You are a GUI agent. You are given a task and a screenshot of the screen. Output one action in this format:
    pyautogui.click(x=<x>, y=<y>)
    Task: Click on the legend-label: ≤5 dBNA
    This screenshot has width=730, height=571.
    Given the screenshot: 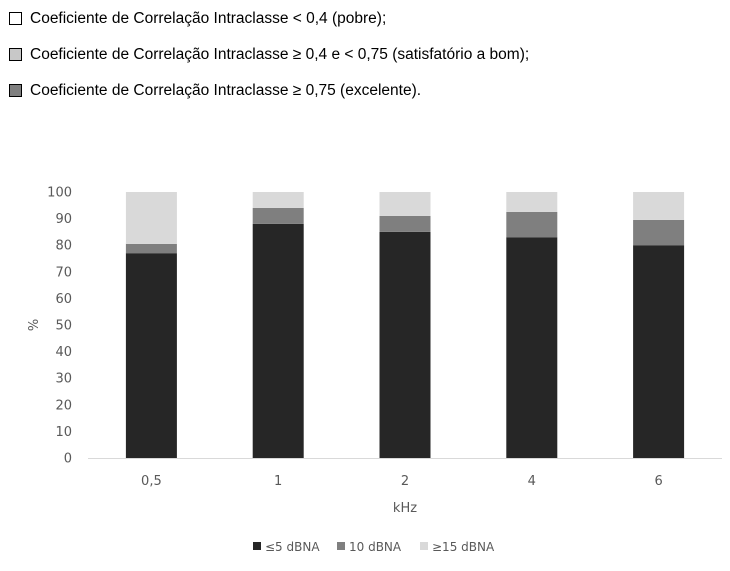 What is the action you would take?
    pyautogui.click(x=292, y=547)
    